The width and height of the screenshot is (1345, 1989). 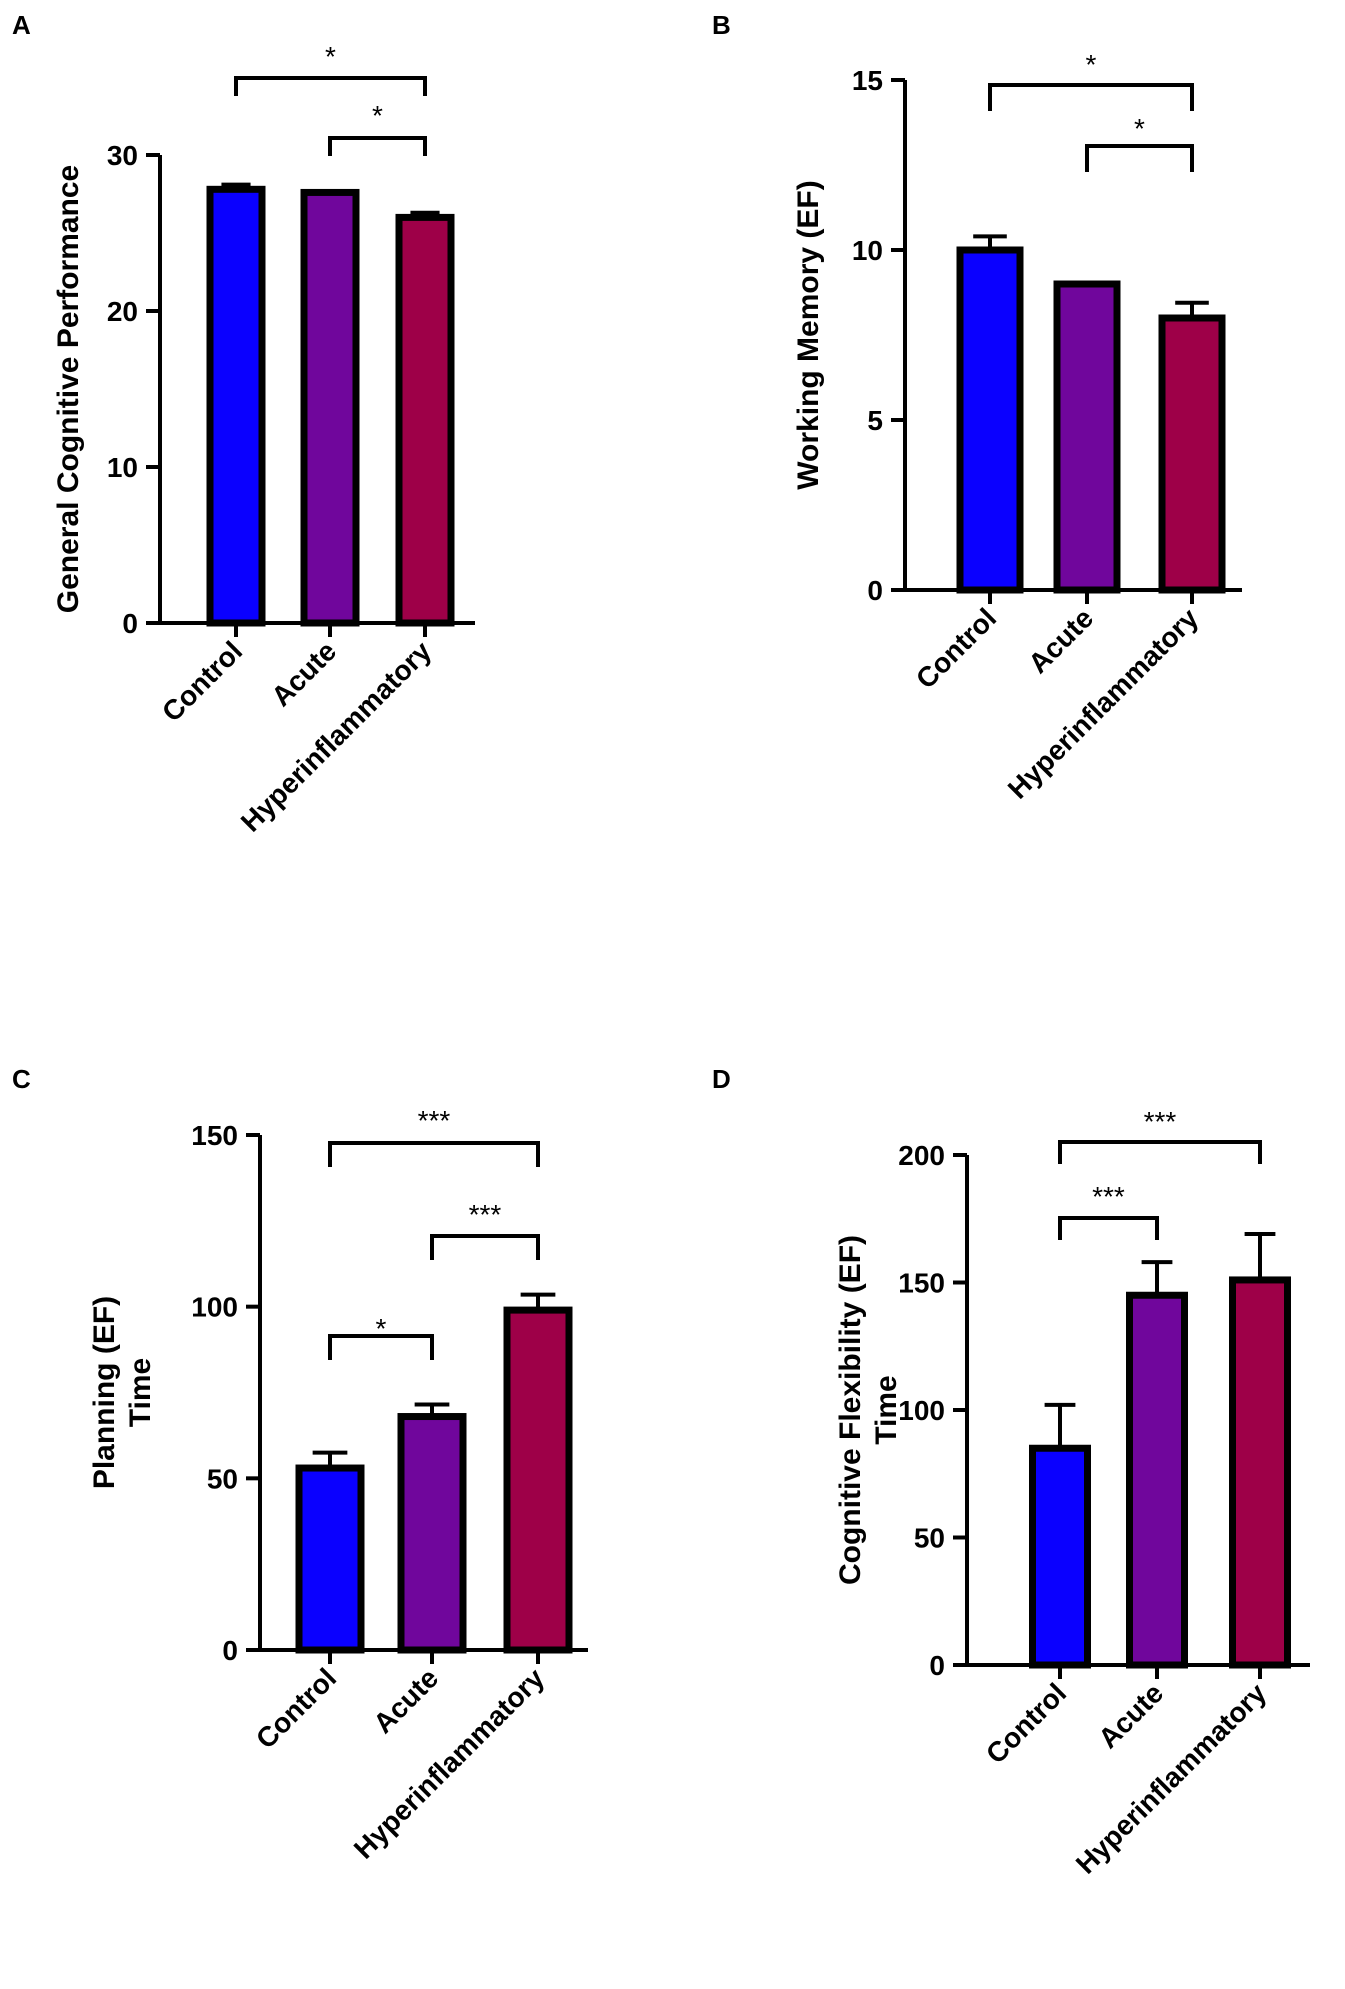 I want to click on panel-label-a: A, so click(x=21, y=25).